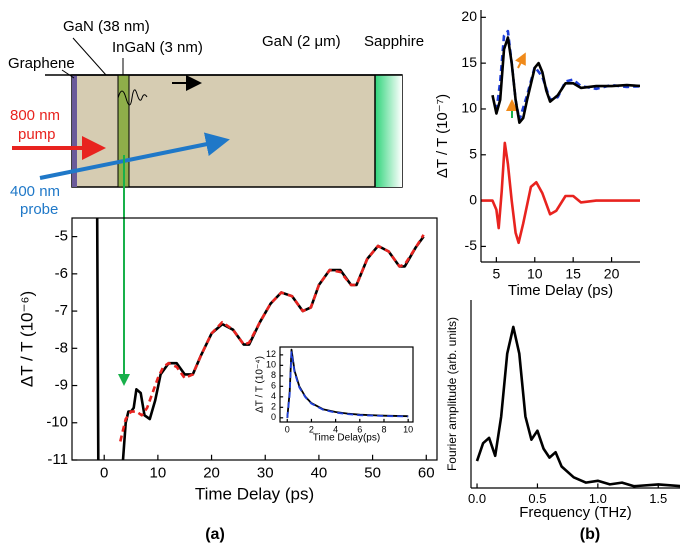 This screenshot has height=547, width=681. I want to click on caption: (b), so click(590, 534).